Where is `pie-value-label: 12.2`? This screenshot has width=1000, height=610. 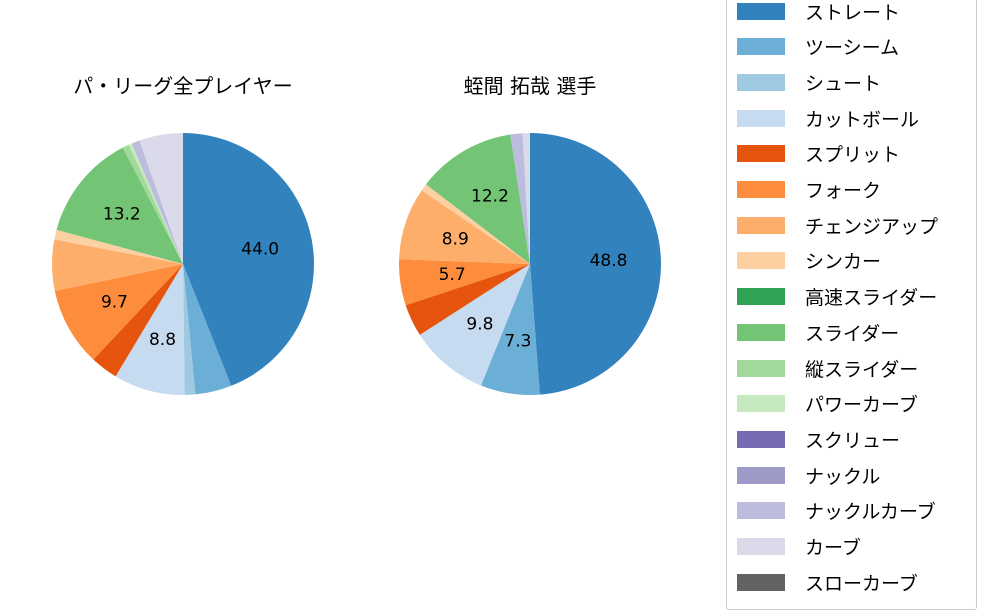 pie-value-label: 12.2 is located at coordinates (490, 196).